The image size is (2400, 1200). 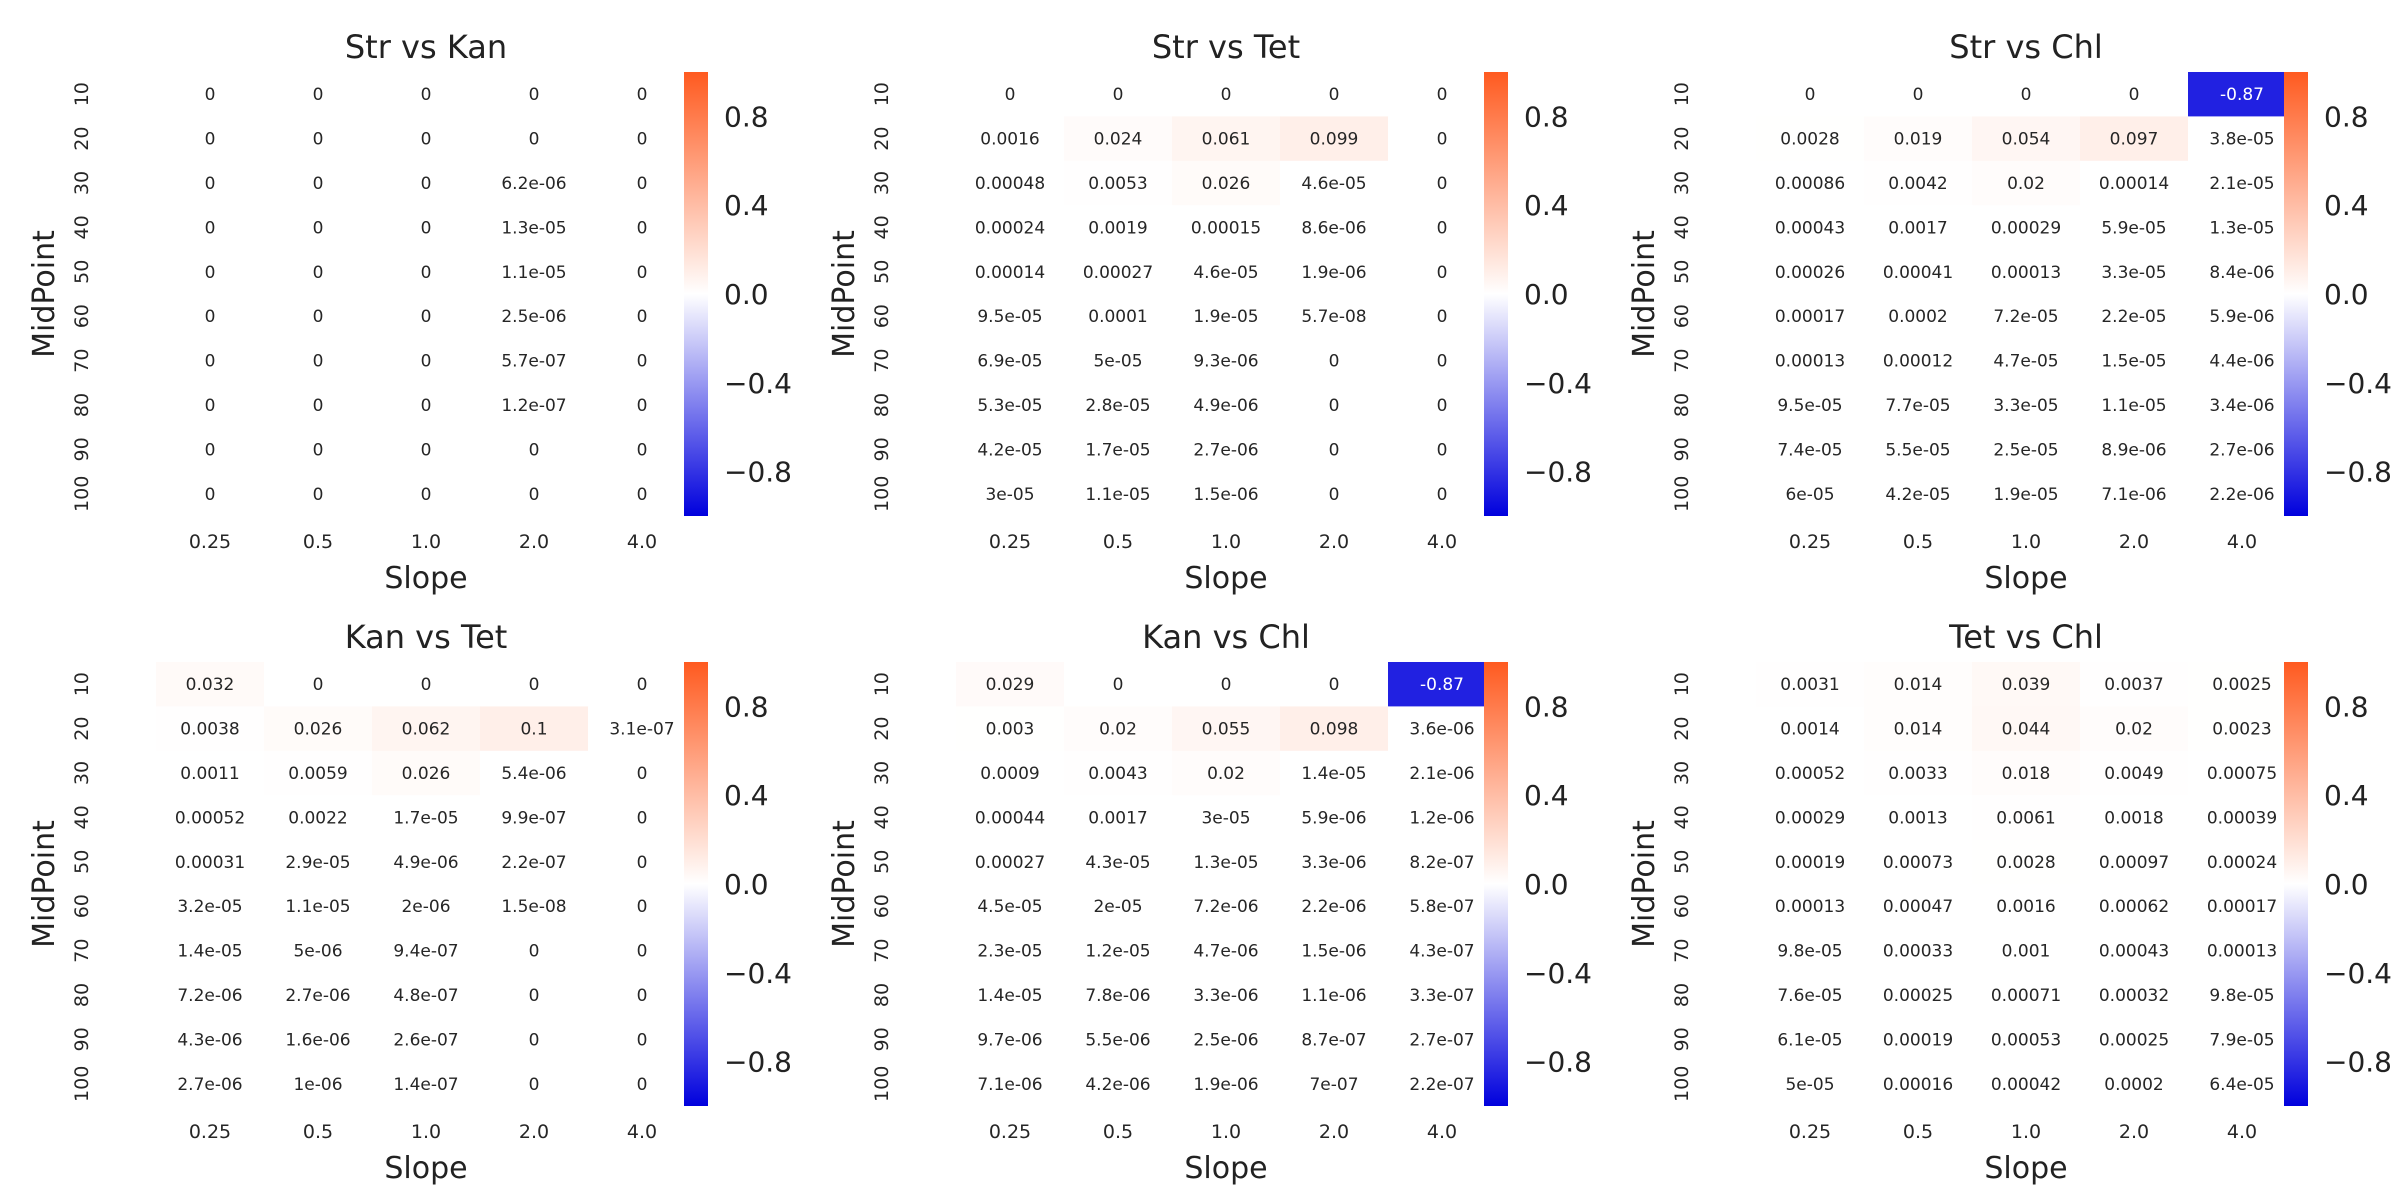 What do you see at coordinates (1441, 907) in the screenshot?
I see `cell-value-label: 5.8e-07` at bounding box center [1441, 907].